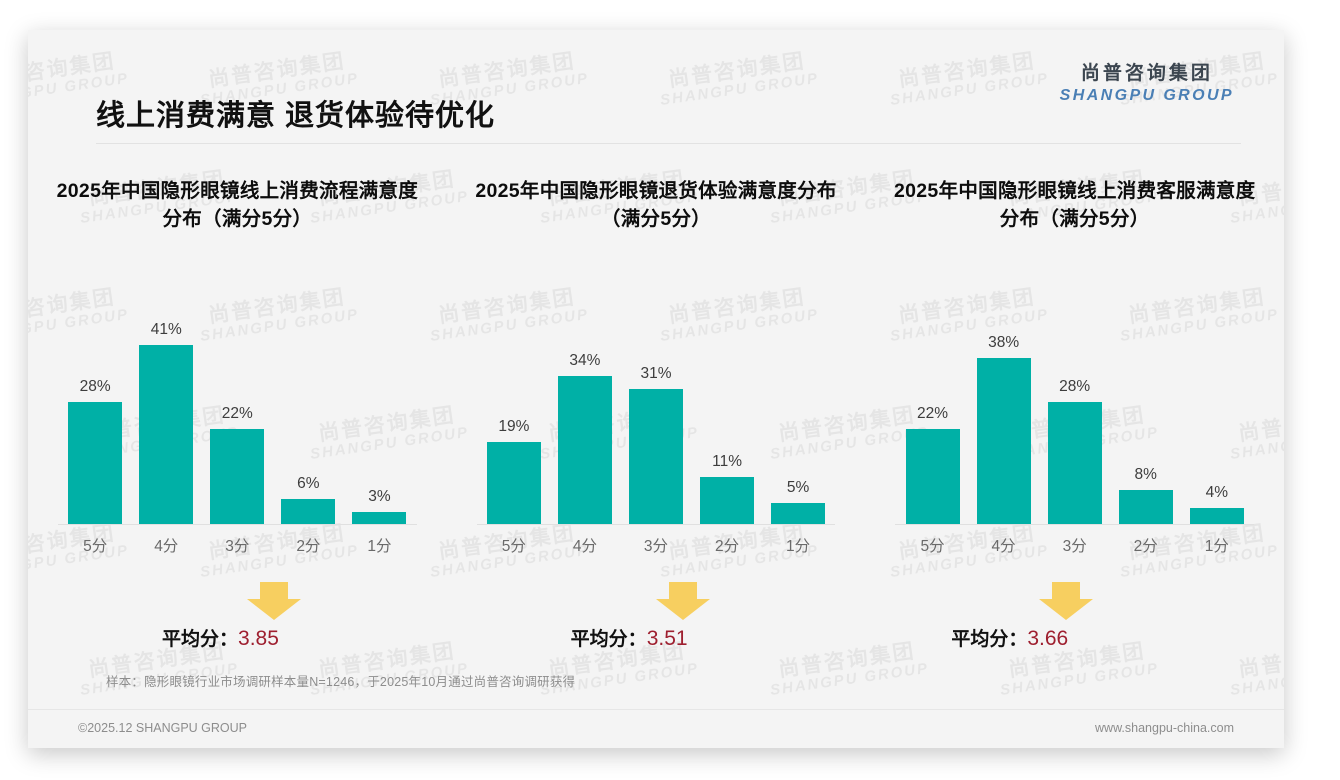  Describe the element at coordinates (682, 591) in the screenshot. I see `arrow-shaft` at that location.